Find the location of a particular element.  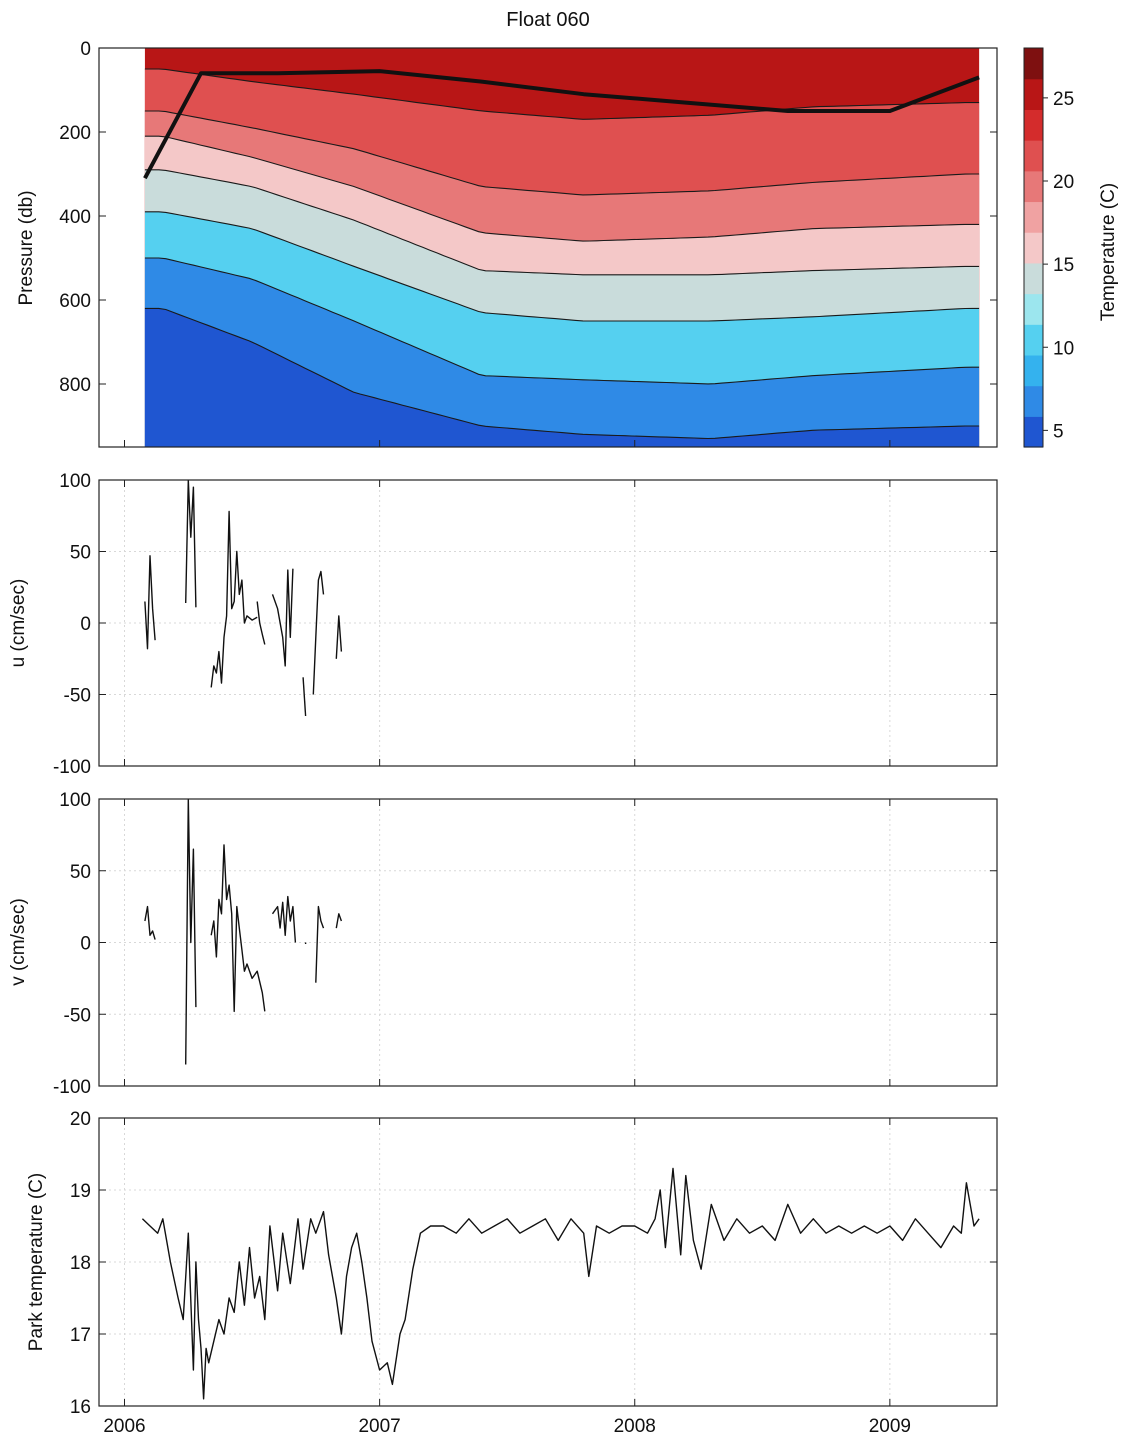

isotherm-10C is located at coordinates (562, 266).